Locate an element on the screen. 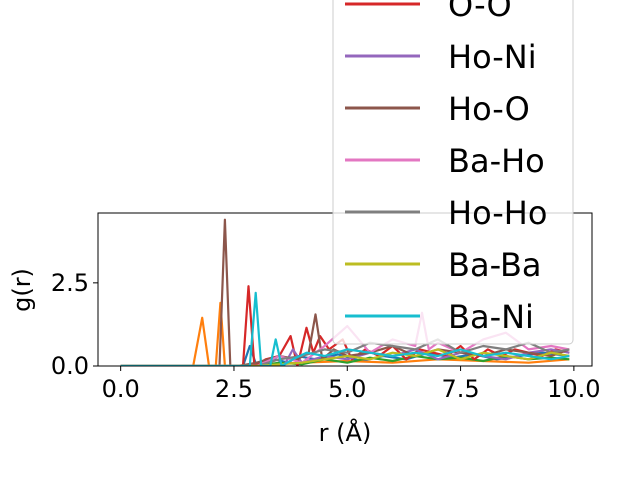 The height and width of the screenshot is (480, 640). x-tick-label: 10.0 is located at coordinates (573, 389).